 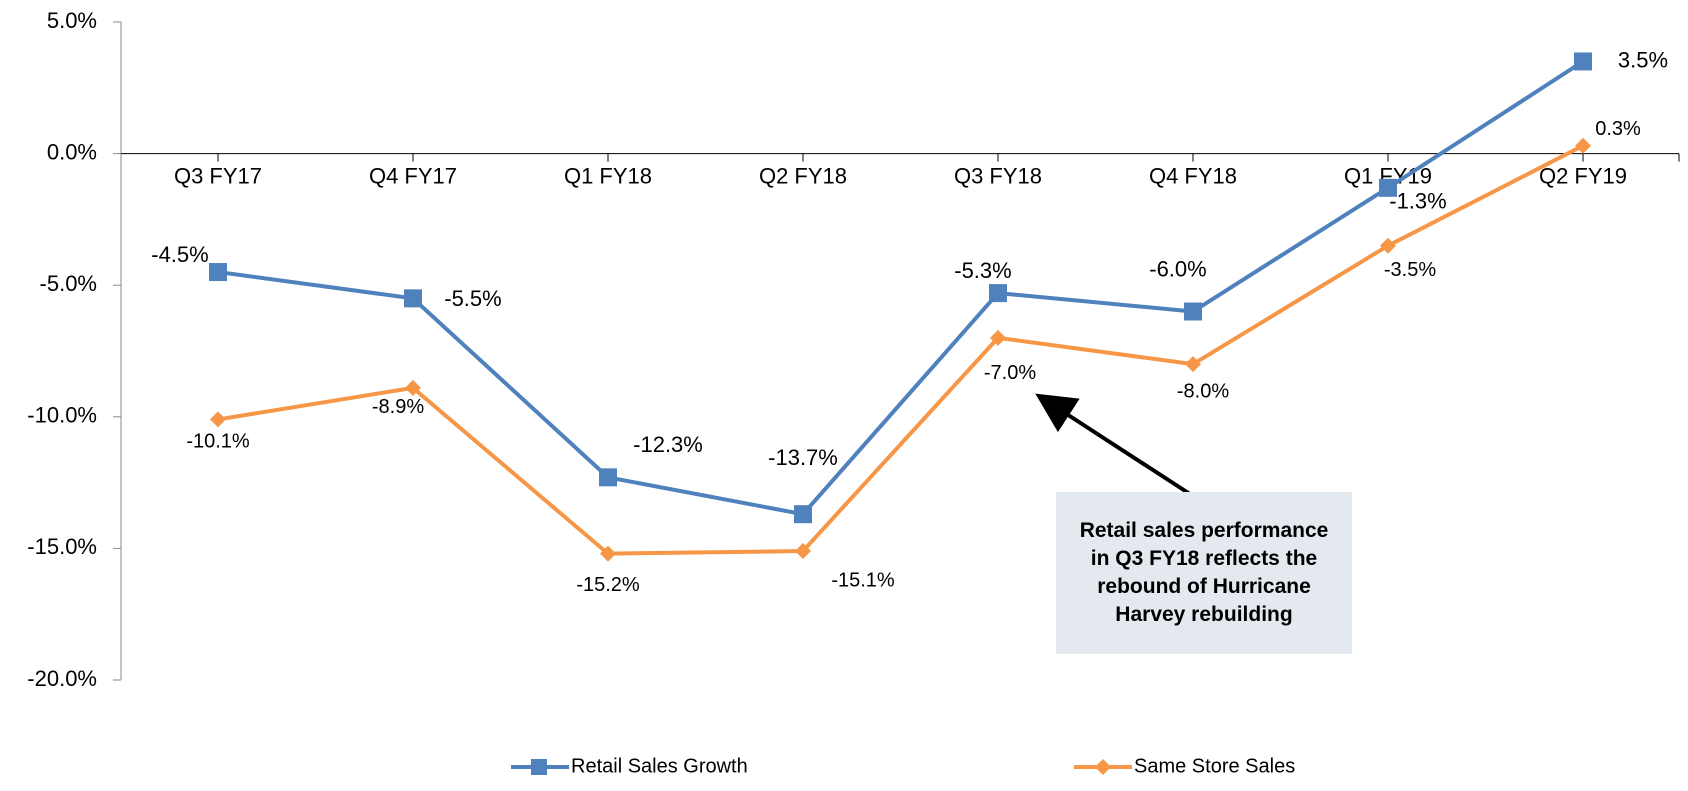 What do you see at coordinates (998, 175) in the screenshot?
I see `x-tick-label: Q3 FY18` at bounding box center [998, 175].